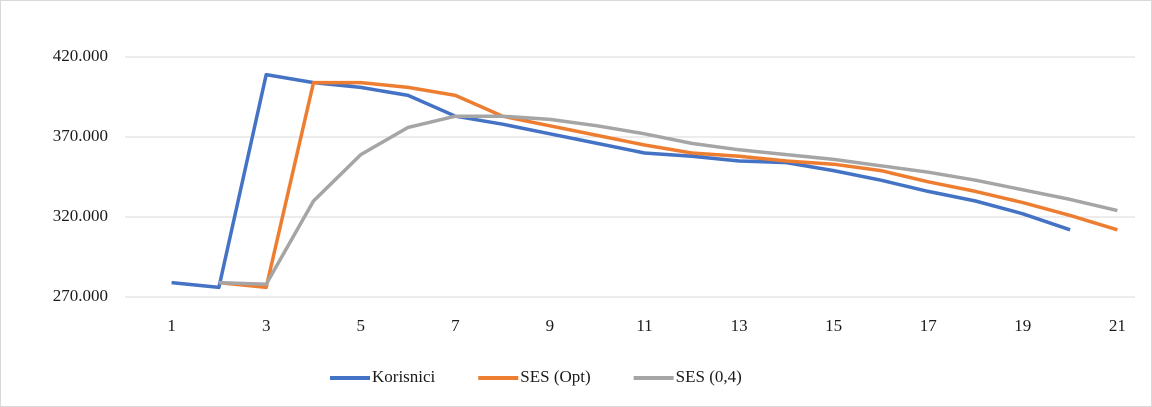 The height and width of the screenshot is (407, 1152). What do you see at coordinates (1022, 325) in the screenshot?
I see `x-tick-label: 19` at bounding box center [1022, 325].